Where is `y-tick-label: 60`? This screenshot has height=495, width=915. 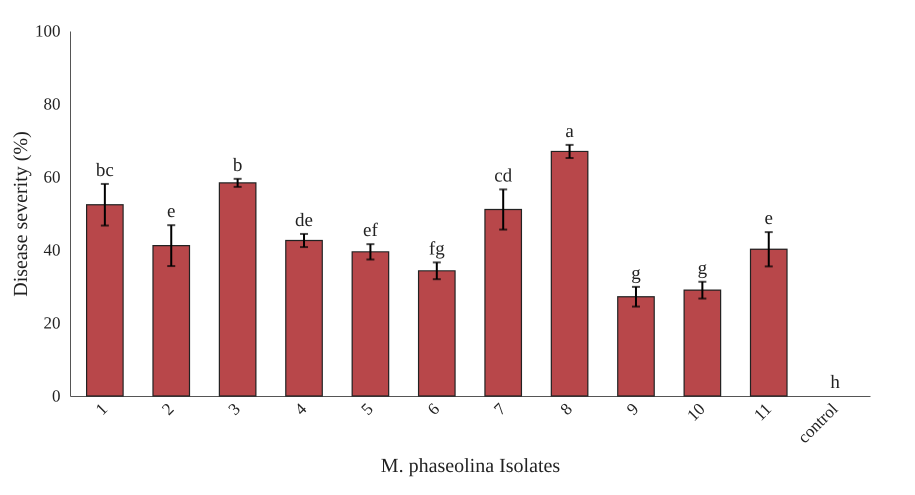
y-tick-label: 60 is located at coordinates (52, 177).